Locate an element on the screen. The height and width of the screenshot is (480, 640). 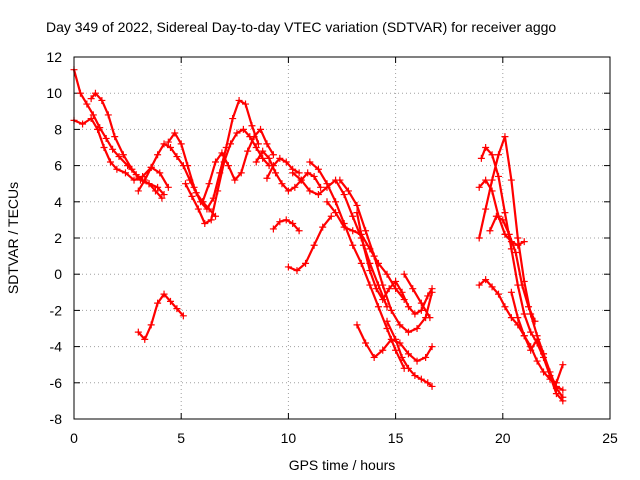
y-tick-label: 12 is located at coordinates (54, 57).